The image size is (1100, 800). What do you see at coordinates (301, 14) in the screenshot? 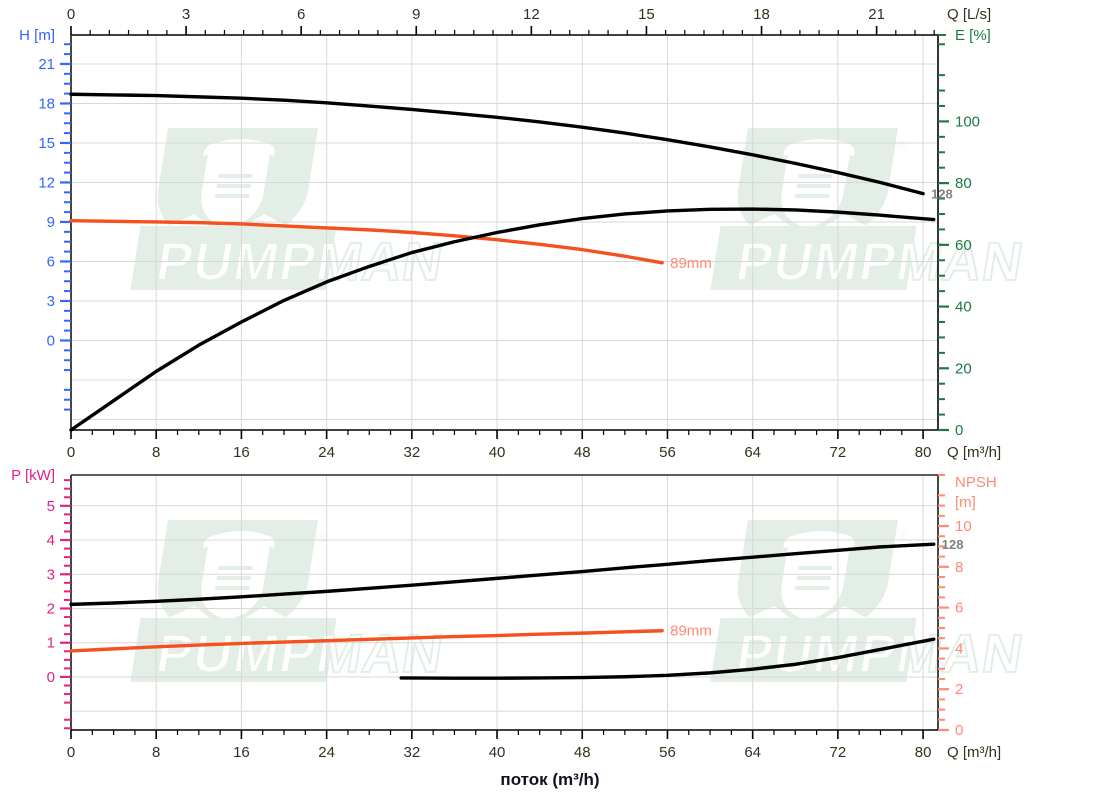
I see `tick-label-top-x: 6` at bounding box center [301, 14].